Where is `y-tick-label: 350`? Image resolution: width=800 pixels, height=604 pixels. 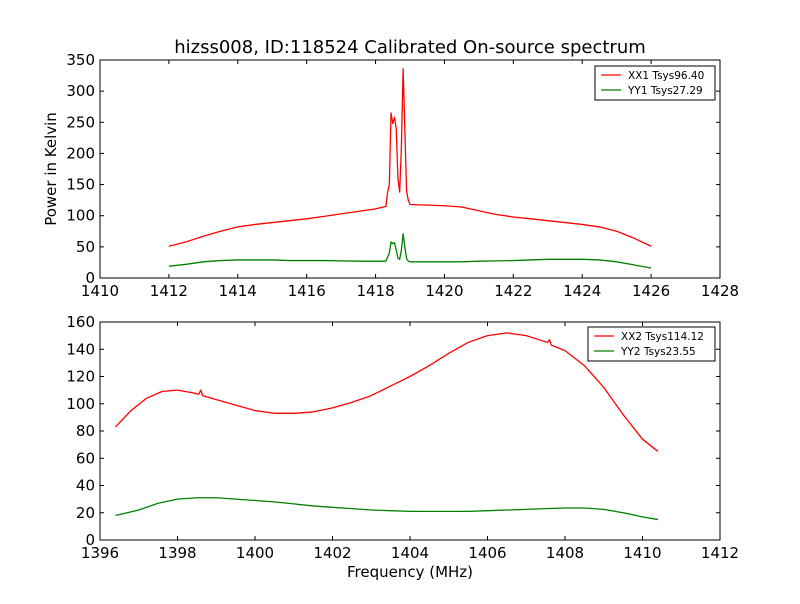 y-tick-label: 350 is located at coordinates (80, 60).